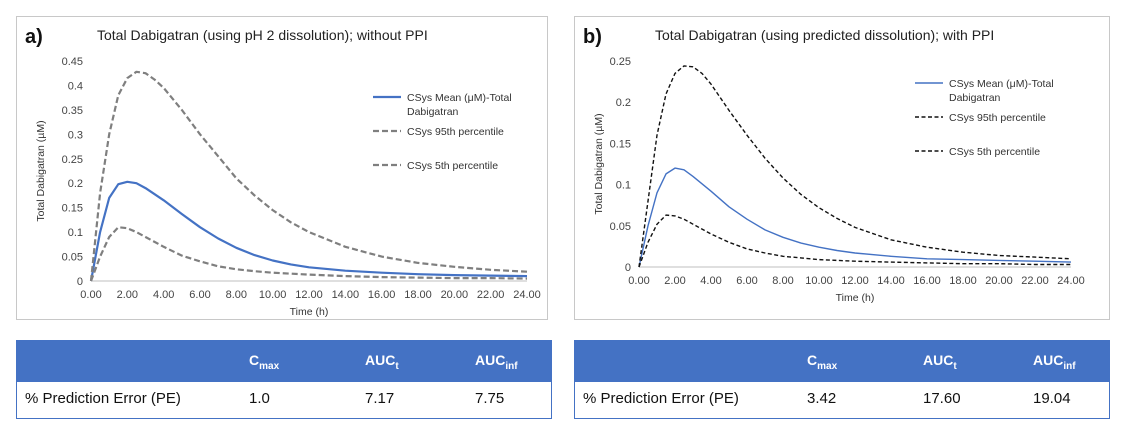 Image resolution: width=1129 pixels, height=444 pixels. Describe the element at coordinates (75, 86) in the screenshot. I see `y-tick-label: 0.4` at that location.